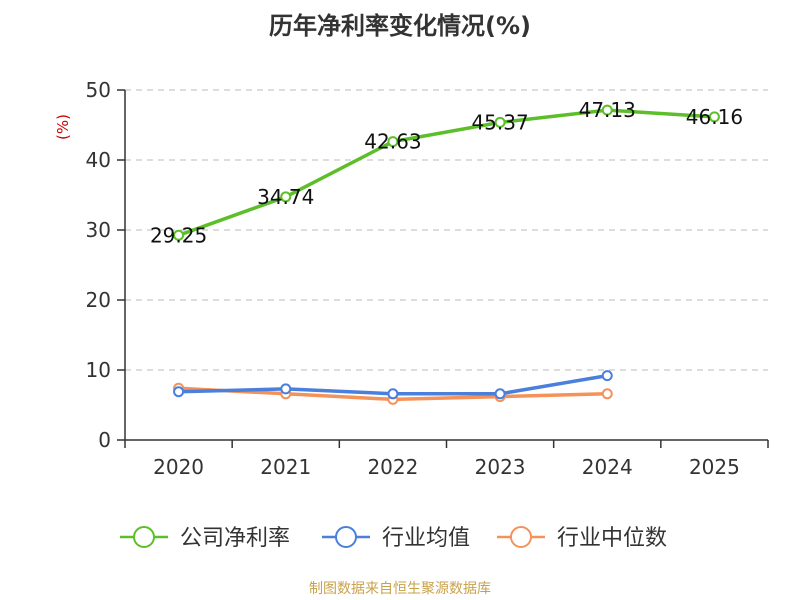 Image resolution: width=800 pixels, height=600 pixels. I want to click on legend-label: 行业中位数, so click(612, 538).